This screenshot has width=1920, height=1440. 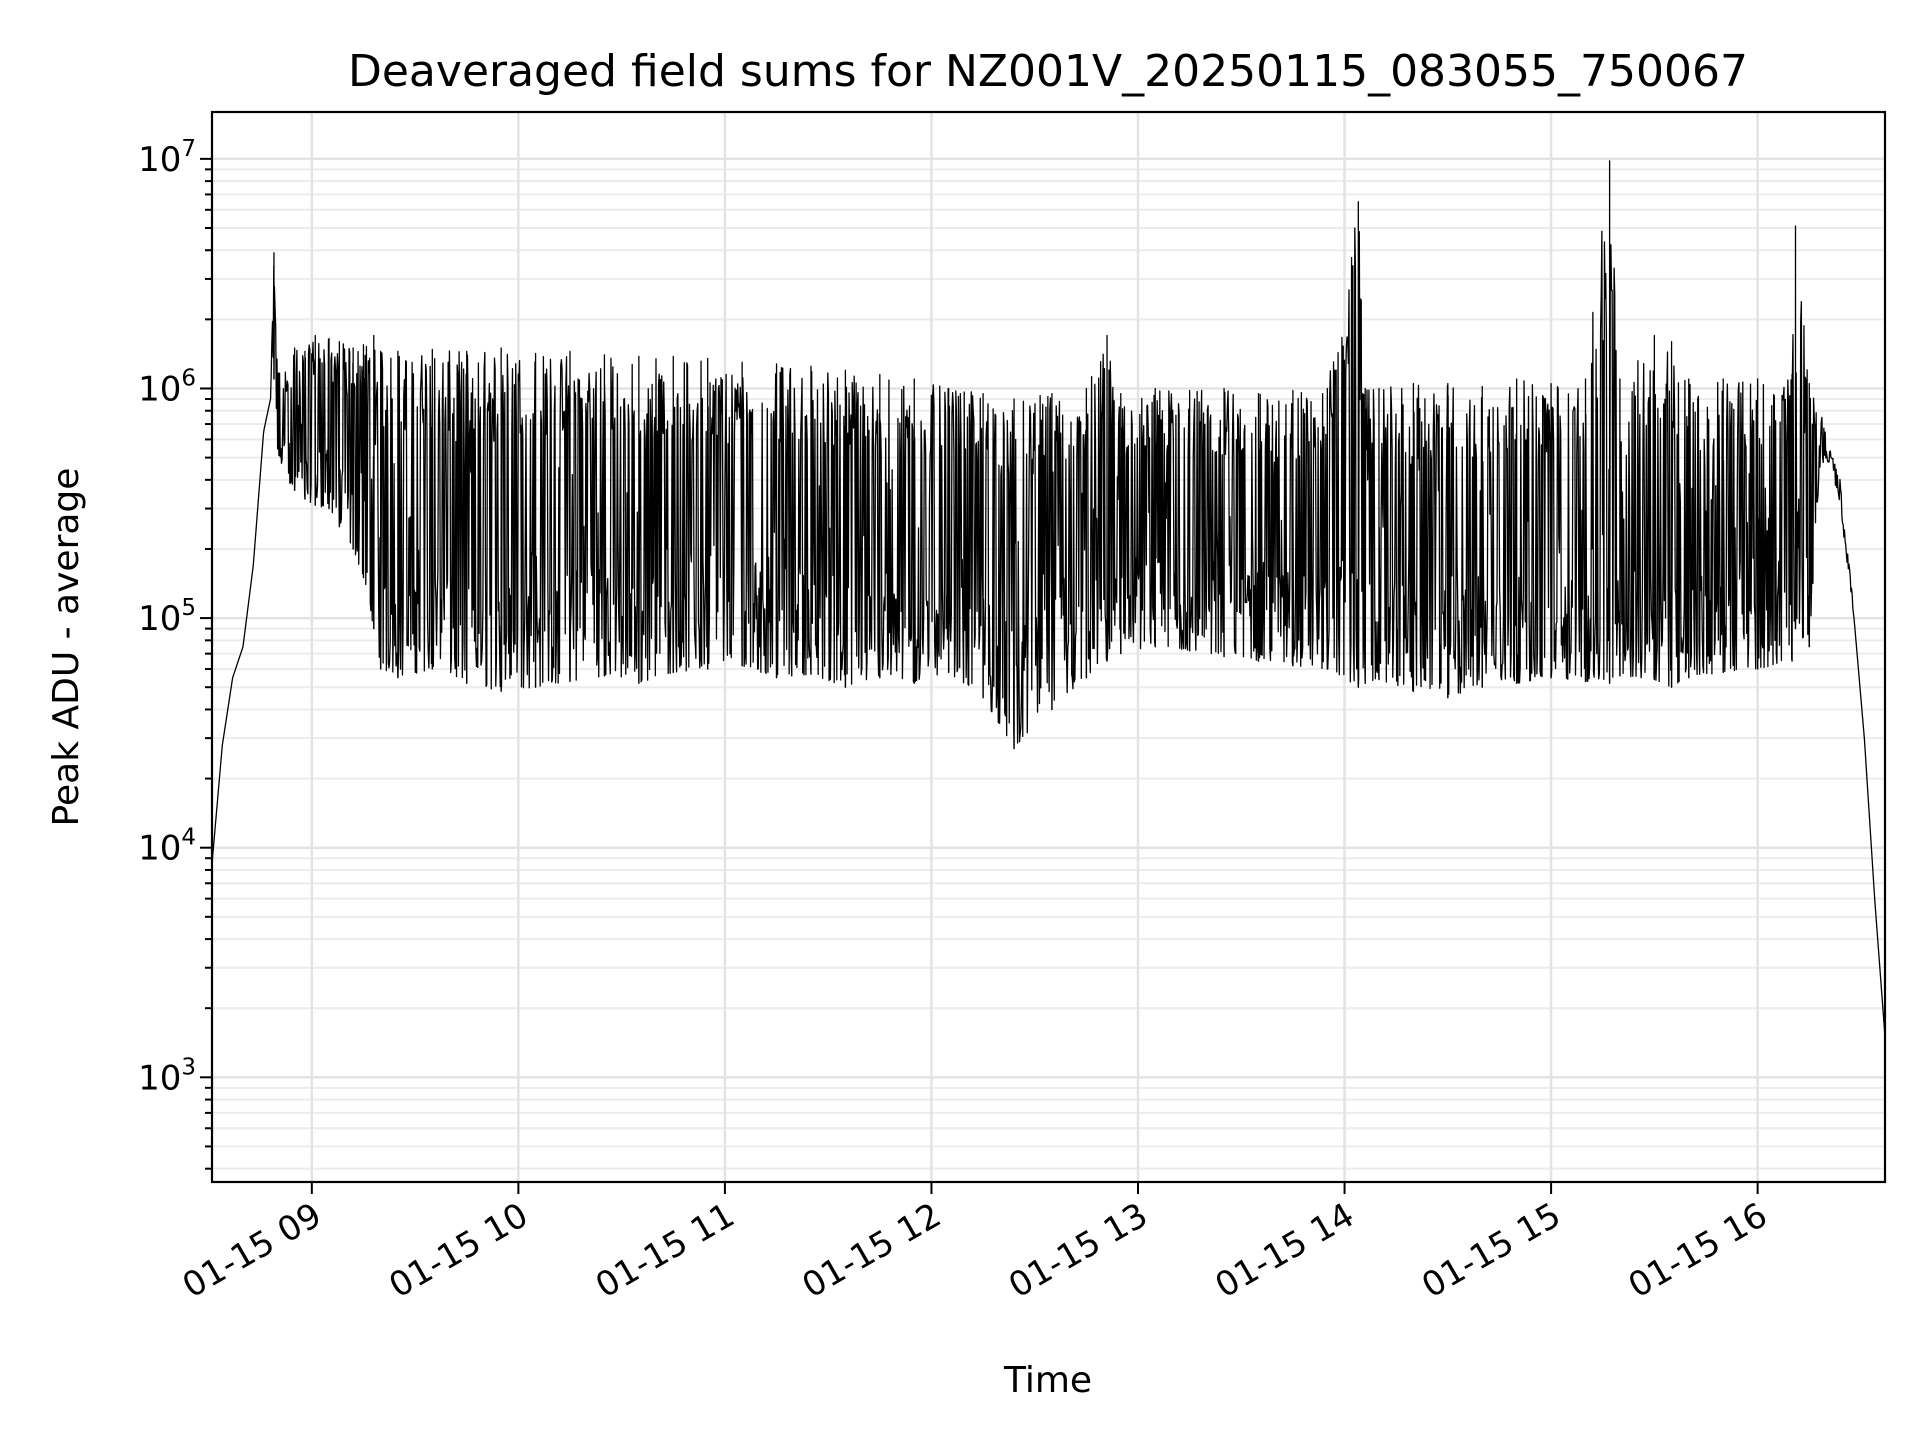 I want to click on y-tick-labels: 10³ 10⁴ 10⁵ 10⁶ 10⁷, so click(x=167, y=617).